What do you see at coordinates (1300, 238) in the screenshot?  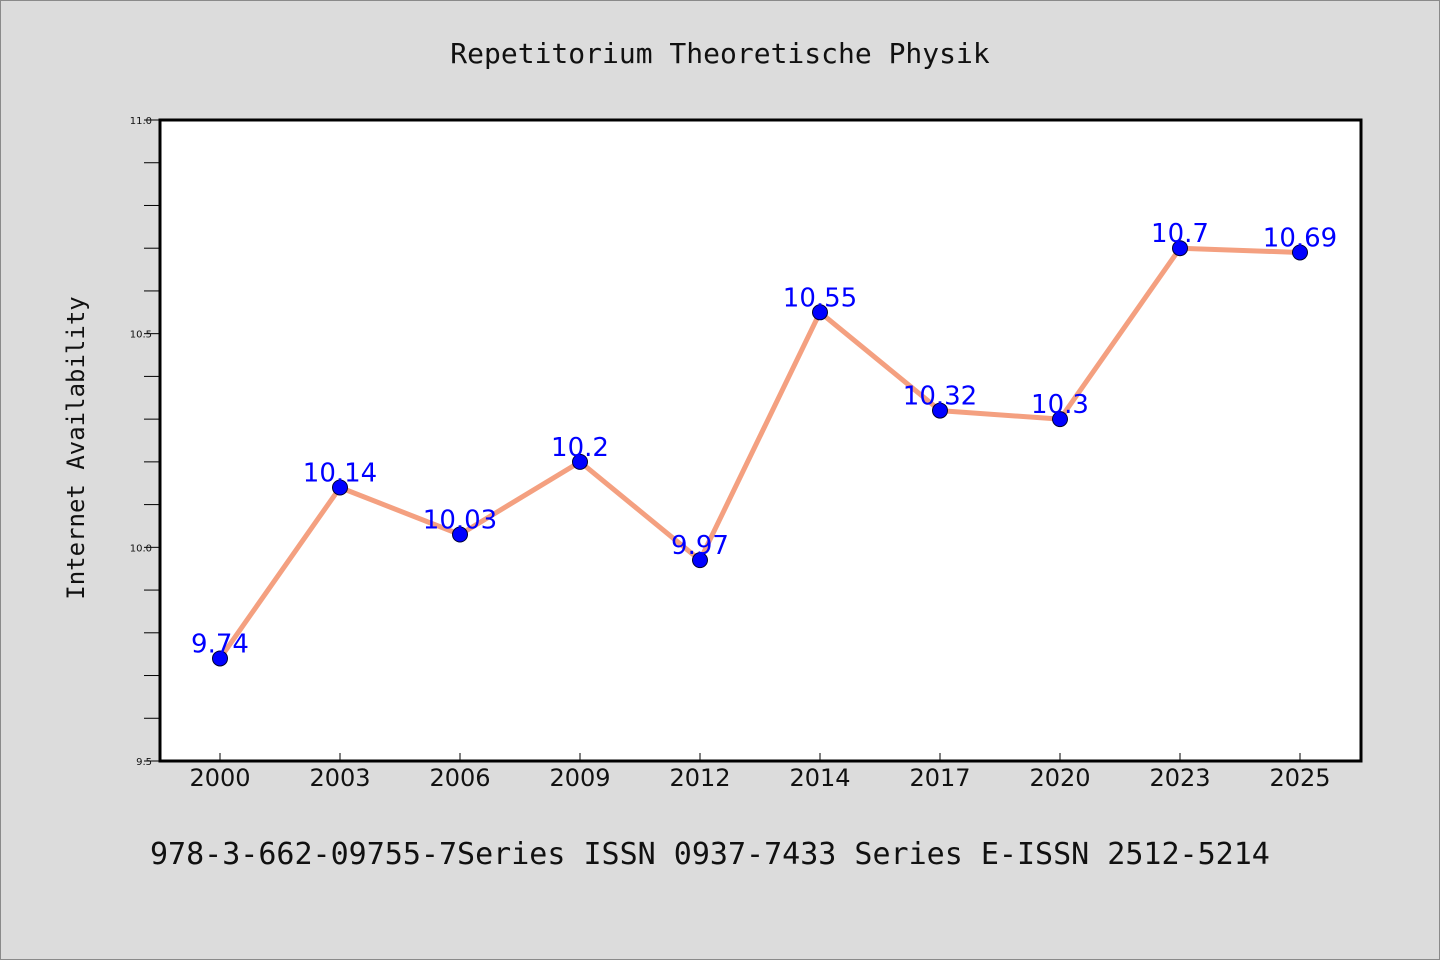 I see `data-label: 10.69` at bounding box center [1300, 238].